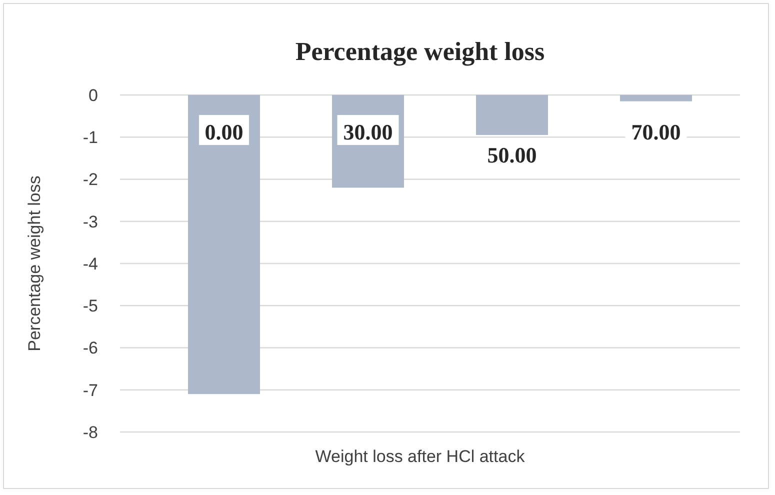 The image size is (775, 495). What do you see at coordinates (224, 132) in the screenshot?
I see `series-label: 0.00` at bounding box center [224, 132].